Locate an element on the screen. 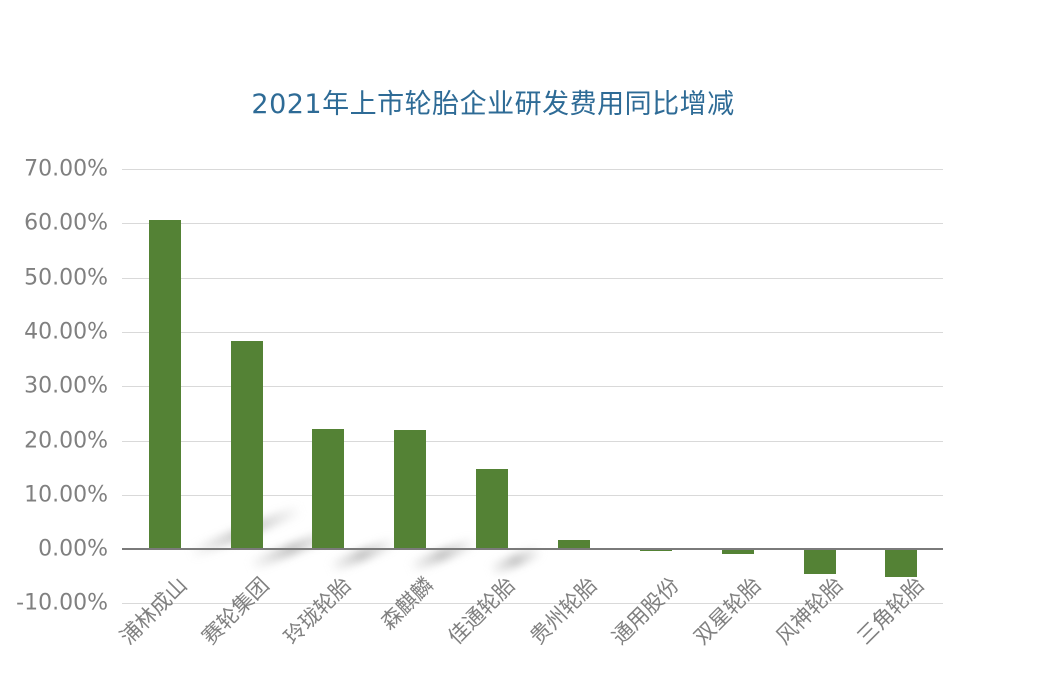  y-tick-label: 0.00% is located at coordinates (73, 549).